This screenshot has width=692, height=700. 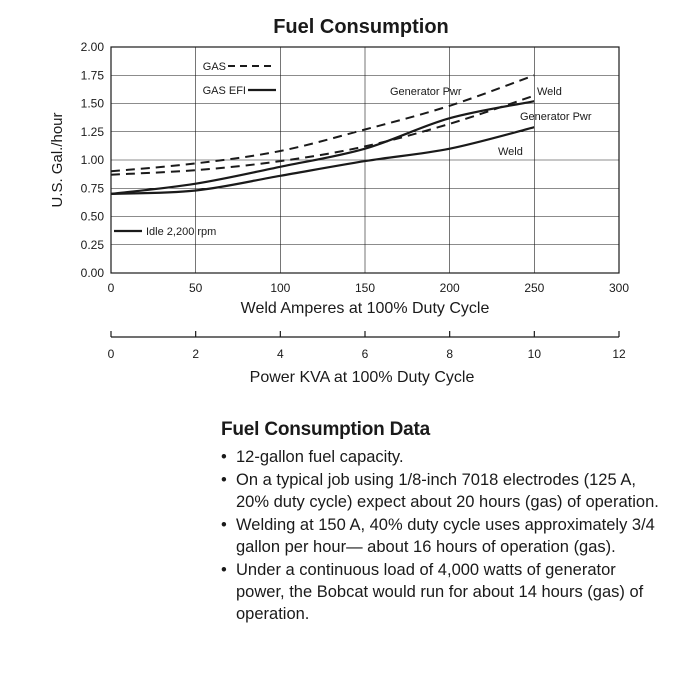 I want to click on x-tick-label: 250, so click(x=534, y=288).